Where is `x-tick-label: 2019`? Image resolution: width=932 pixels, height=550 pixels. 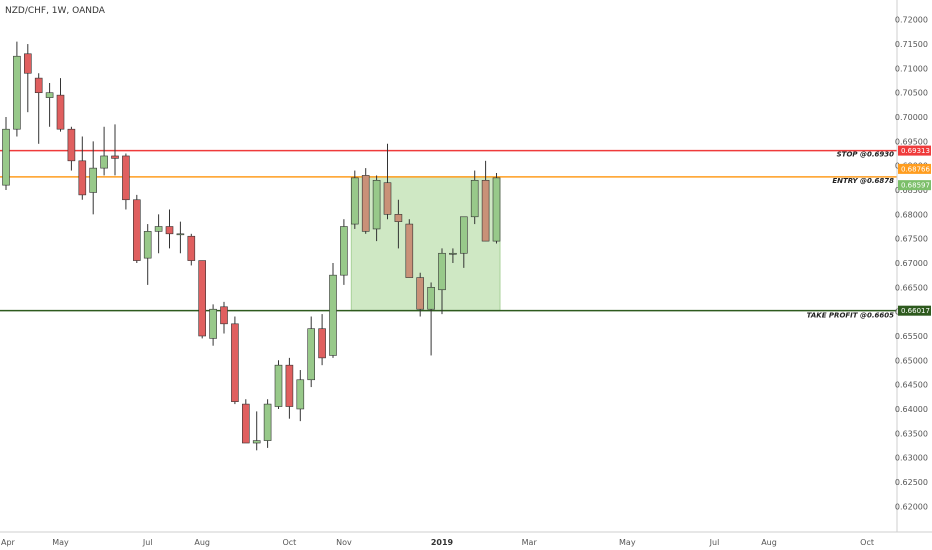
x-tick-label: 2019 is located at coordinates (442, 542).